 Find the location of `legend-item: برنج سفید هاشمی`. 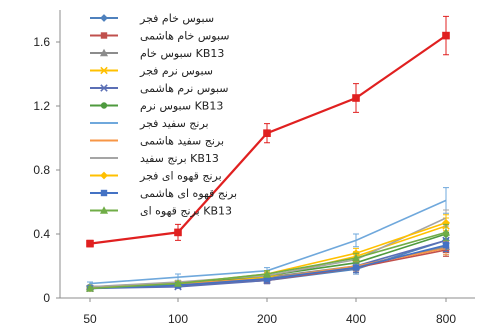

legend-item: برنج سفید هاشمی is located at coordinates (157, 141).